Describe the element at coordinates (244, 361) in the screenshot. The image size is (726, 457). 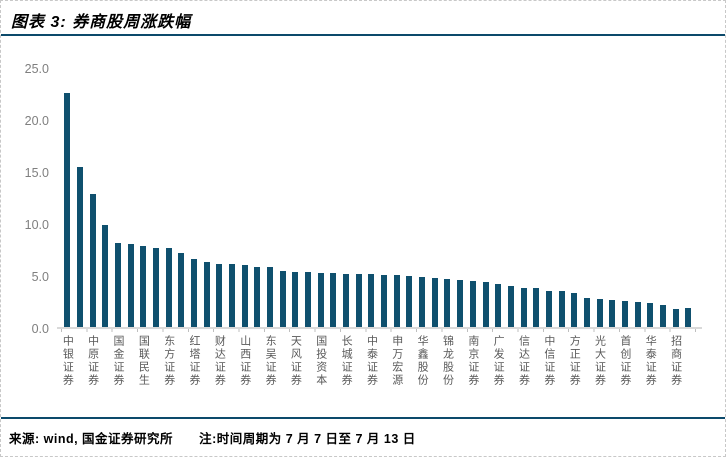
I see `x-label-cell: 山西证券` at that location.